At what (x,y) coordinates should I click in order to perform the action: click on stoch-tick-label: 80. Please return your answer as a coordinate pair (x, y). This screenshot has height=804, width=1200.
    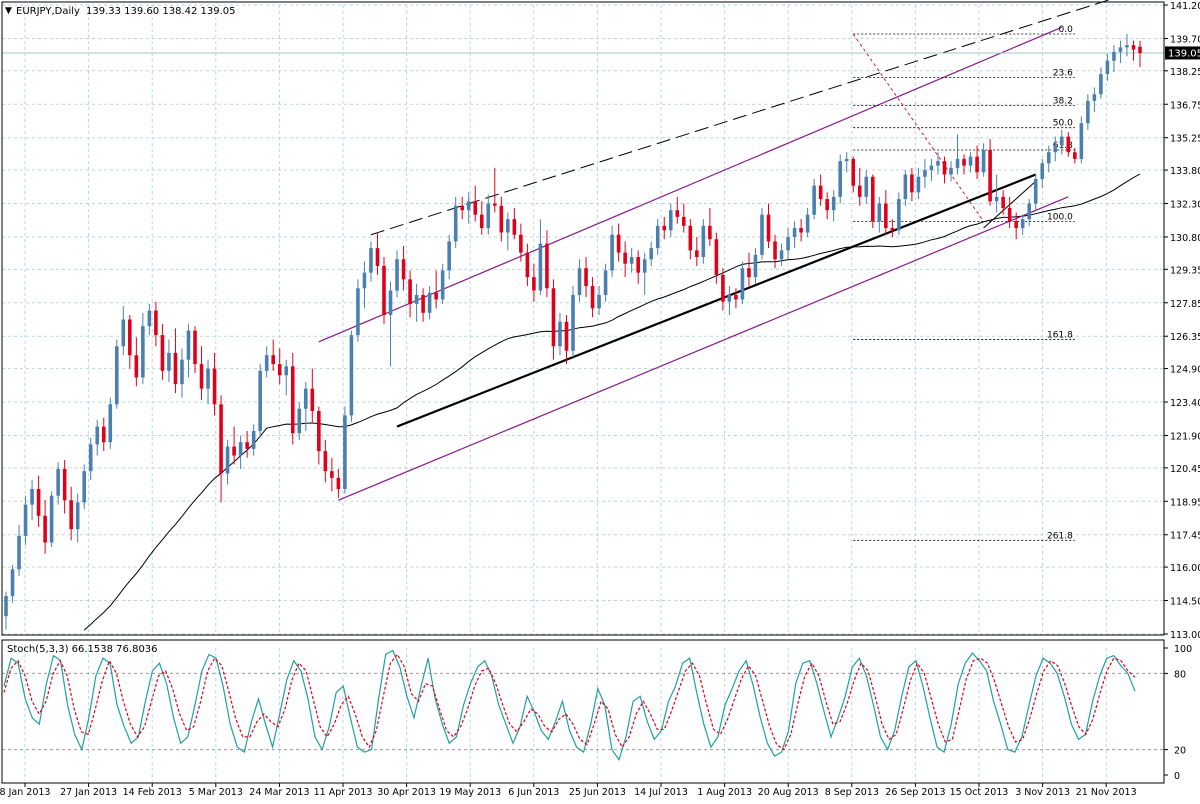
    Looking at the image, I should click on (1180, 674).